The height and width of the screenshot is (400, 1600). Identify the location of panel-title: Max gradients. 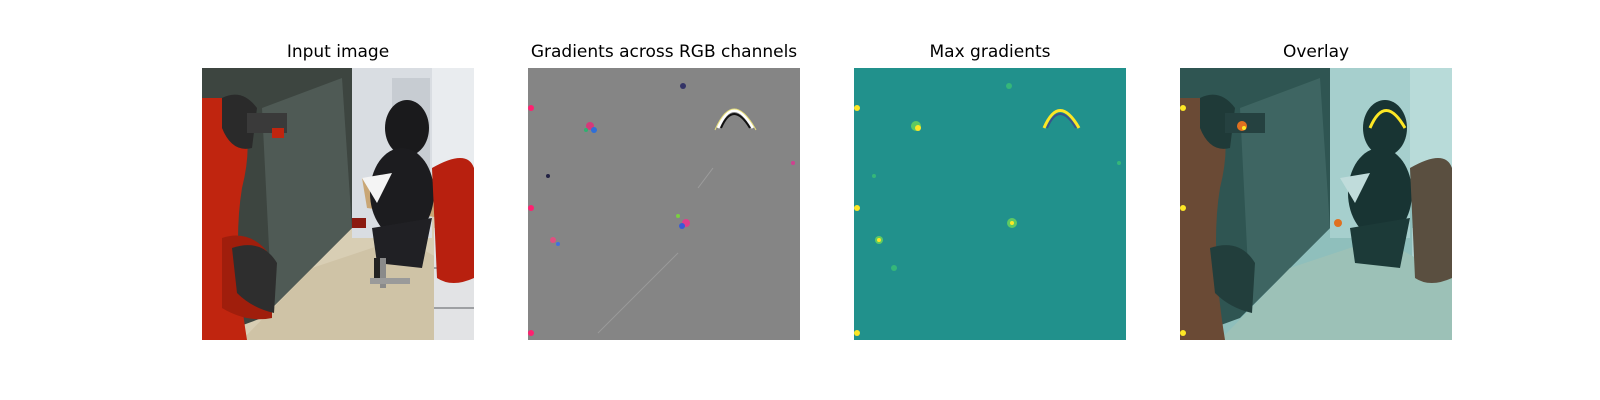
(990, 52).